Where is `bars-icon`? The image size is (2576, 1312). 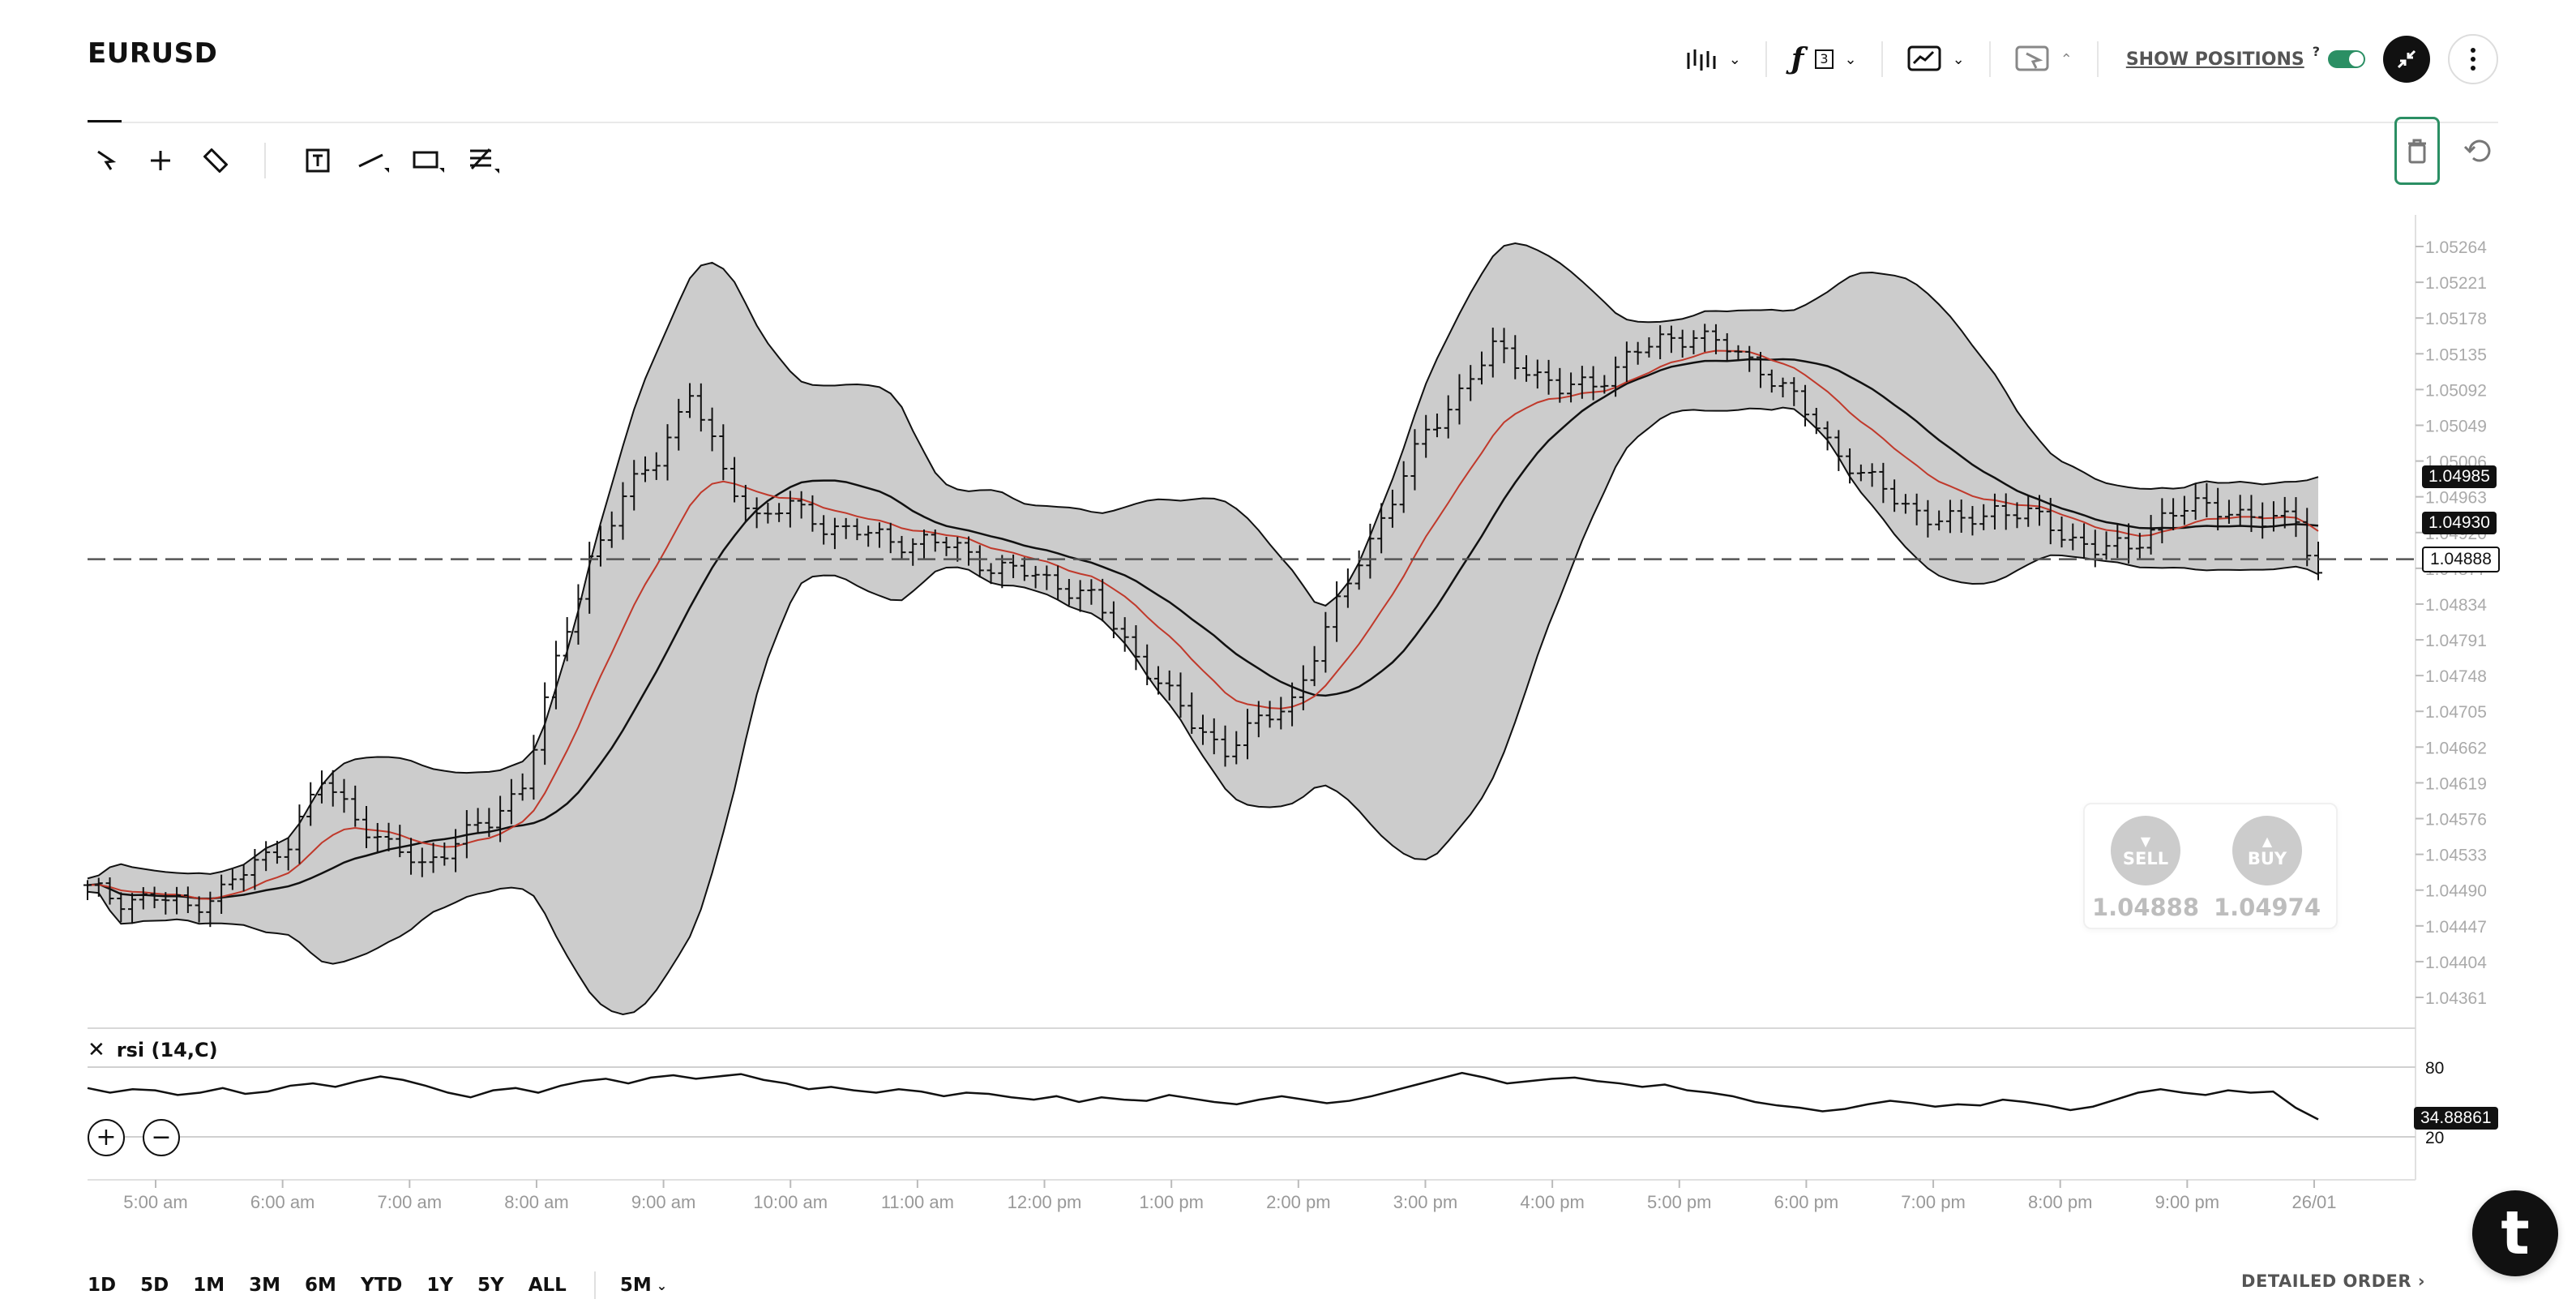 bars-icon is located at coordinates (1701, 60).